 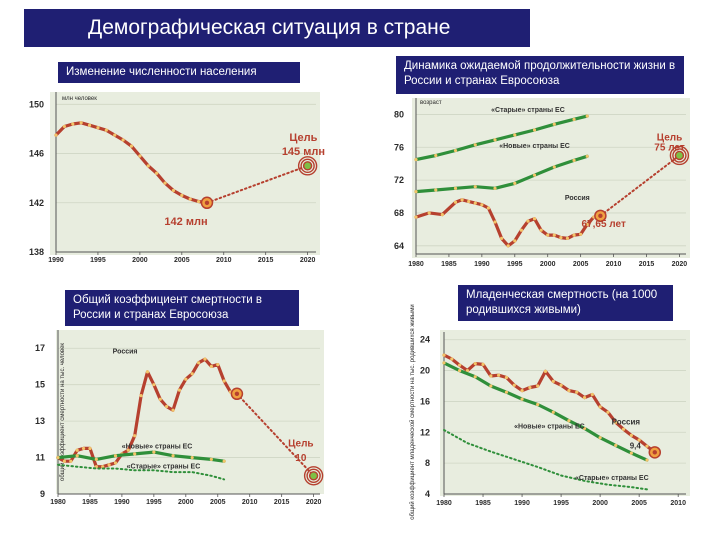 What do you see at coordinates (425, 340) in the screenshot?
I see `y-tick-label: 24` at bounding box center [425, 340].